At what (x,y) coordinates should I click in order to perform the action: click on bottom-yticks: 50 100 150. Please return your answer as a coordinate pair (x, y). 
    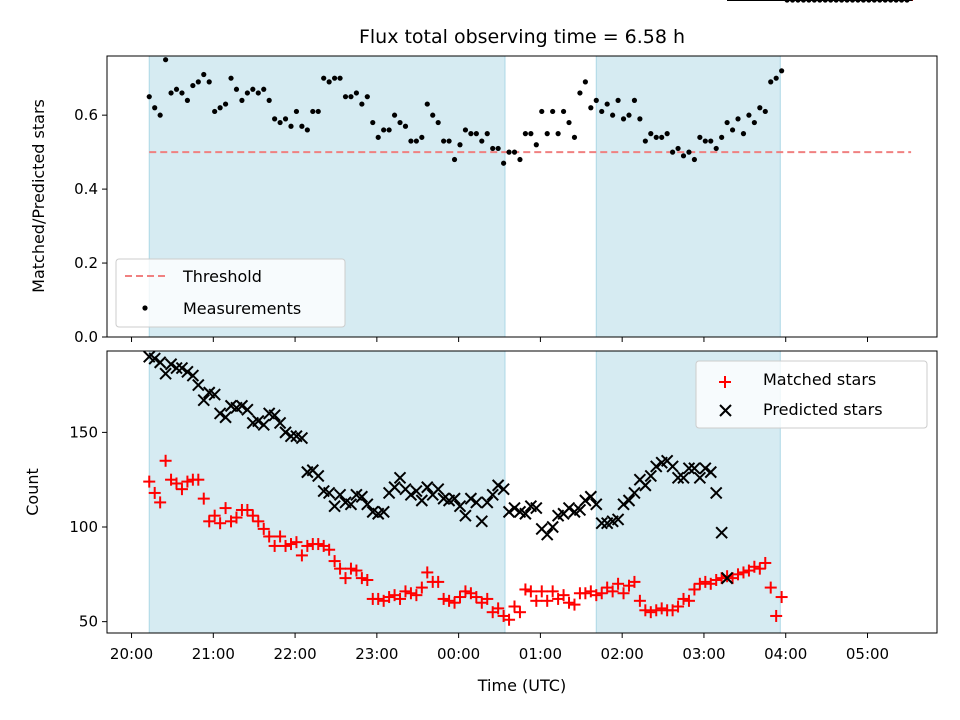
    Looking at the image, I should click on (88, 527).